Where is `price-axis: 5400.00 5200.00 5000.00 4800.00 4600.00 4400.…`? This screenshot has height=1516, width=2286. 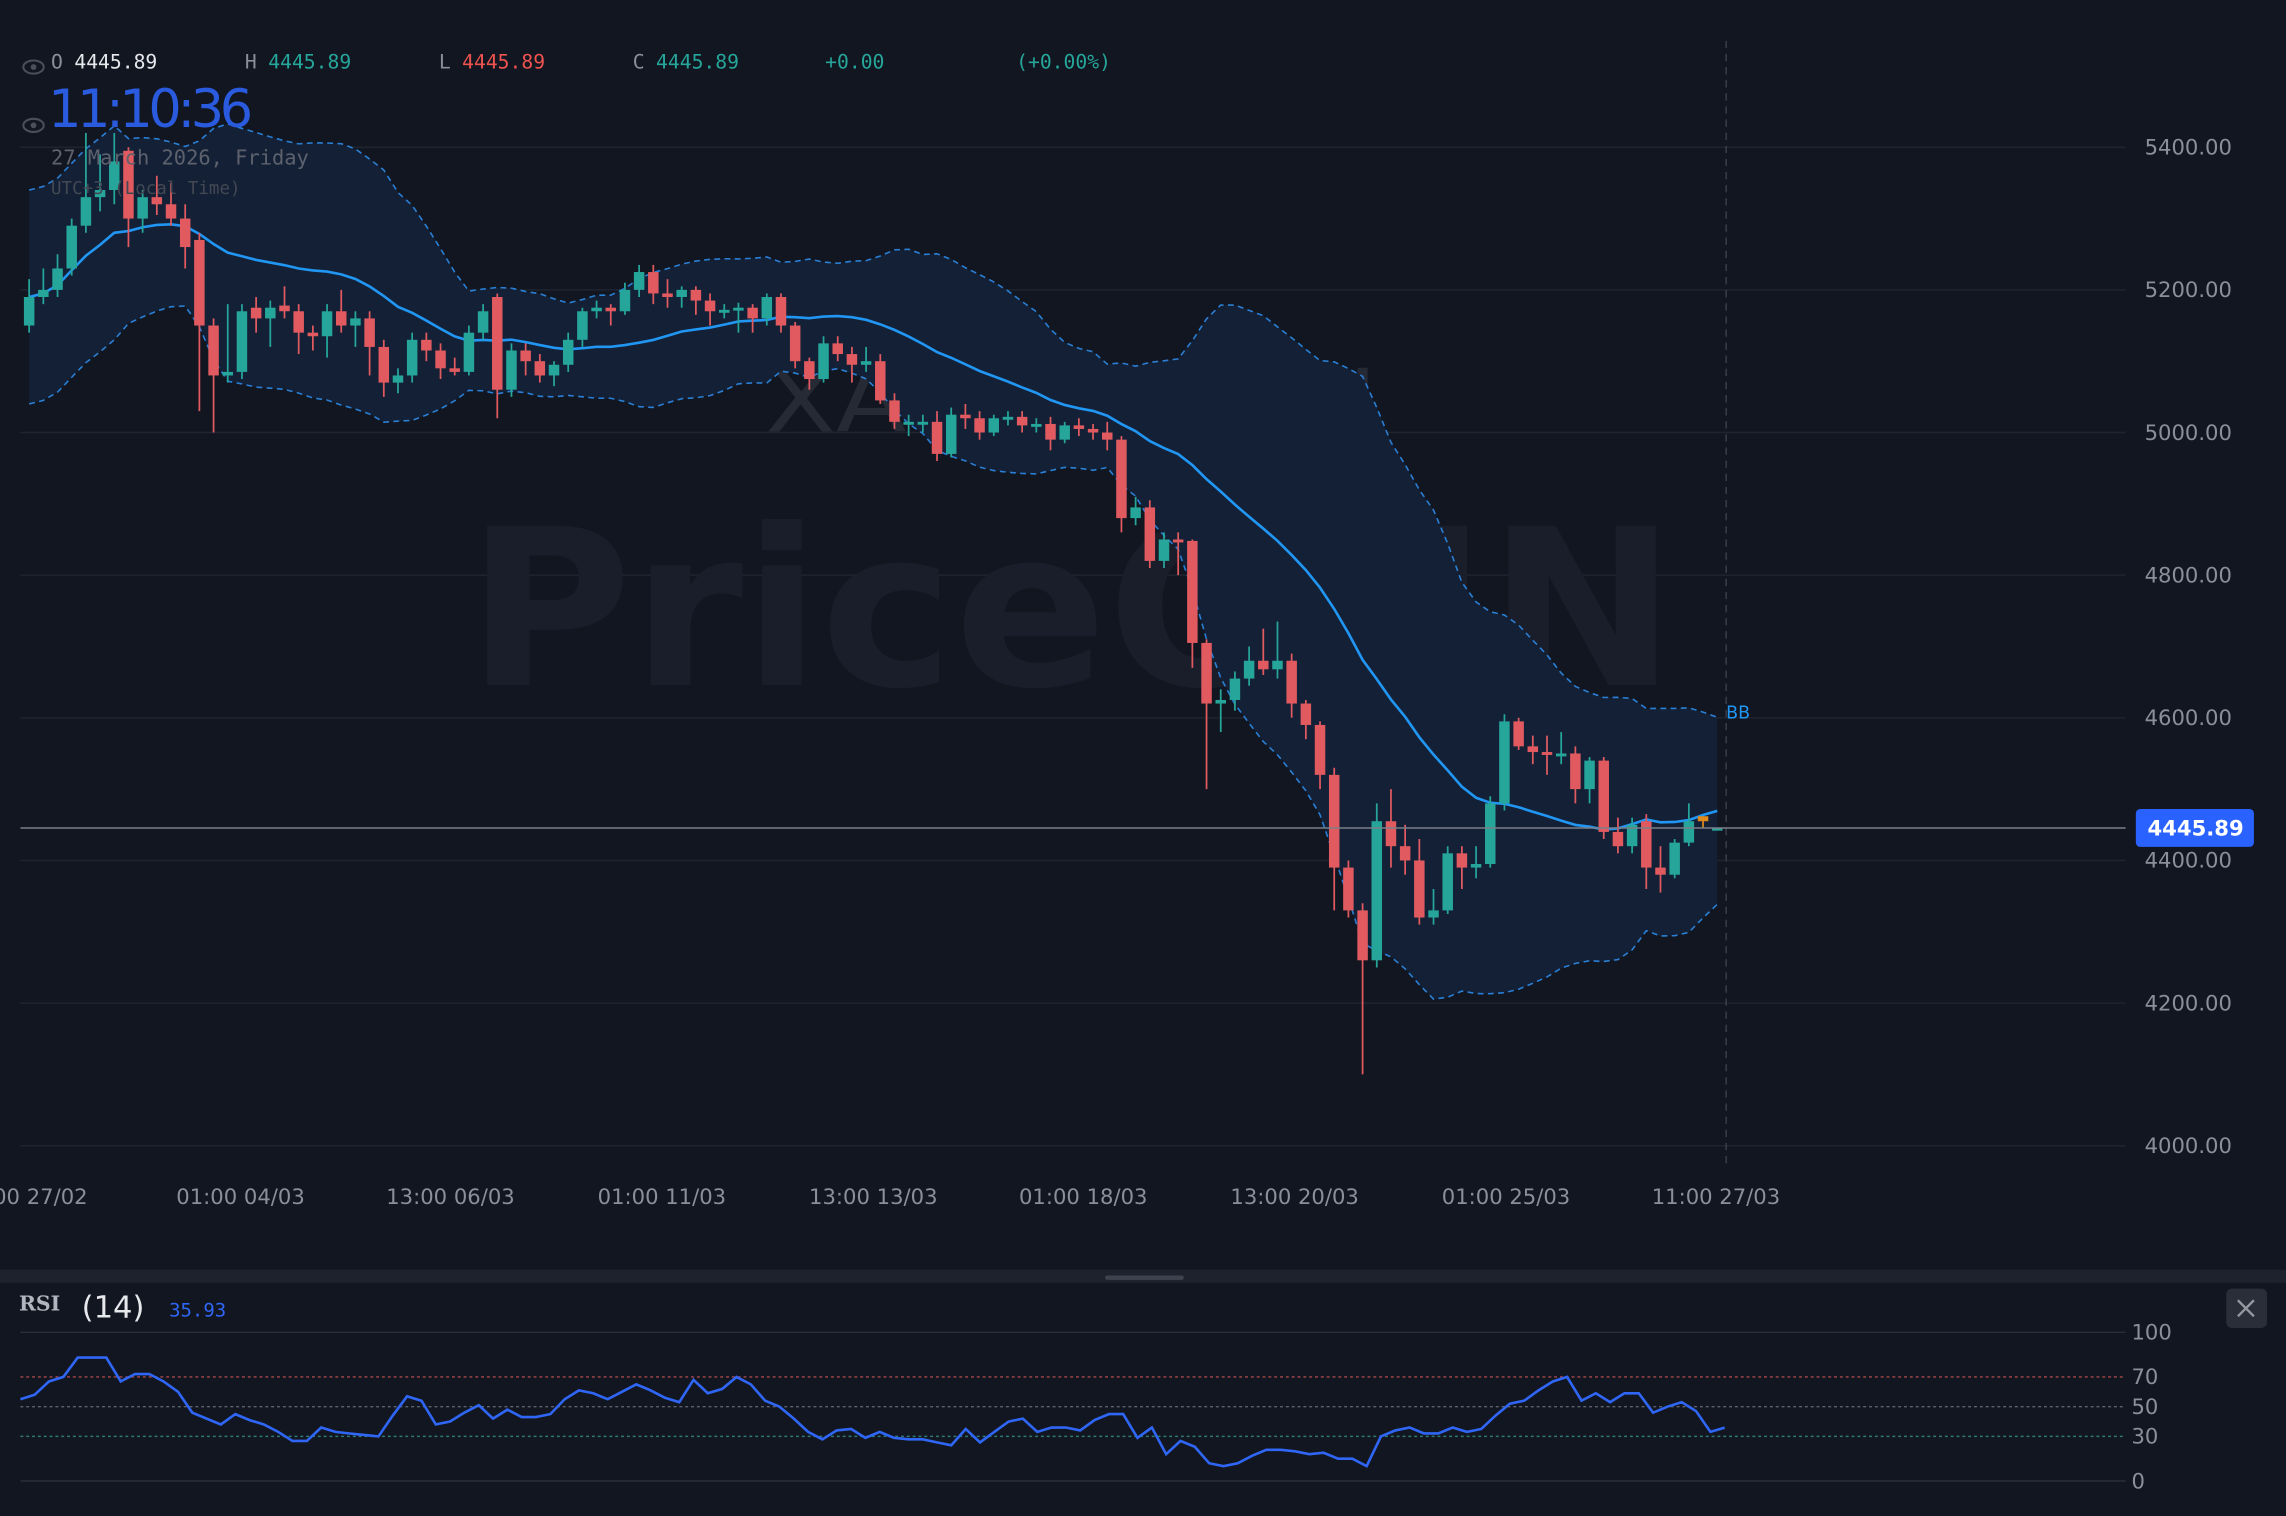 price-axis: 5400.00 5200.00 5000.00 4800.00 4600.00 4400.… is located at coordinates (2188, 647).